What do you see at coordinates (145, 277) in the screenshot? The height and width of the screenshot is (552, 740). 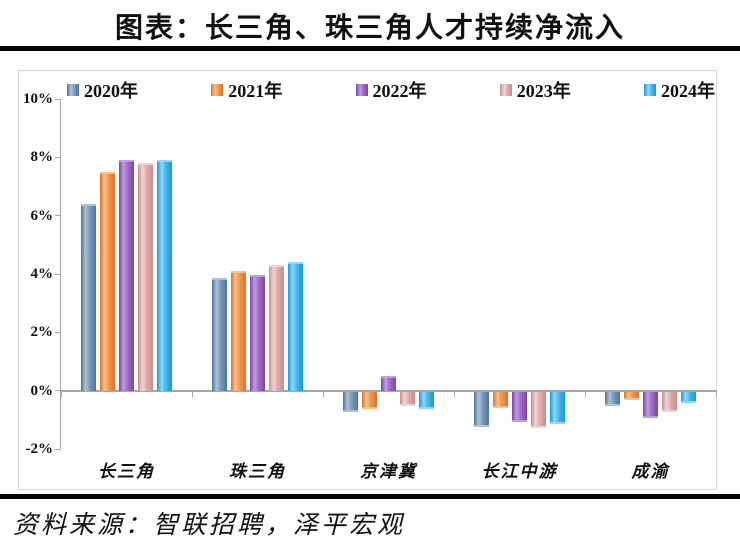 I see `bar-2023年-长三角` at bounding box center [145, 277].